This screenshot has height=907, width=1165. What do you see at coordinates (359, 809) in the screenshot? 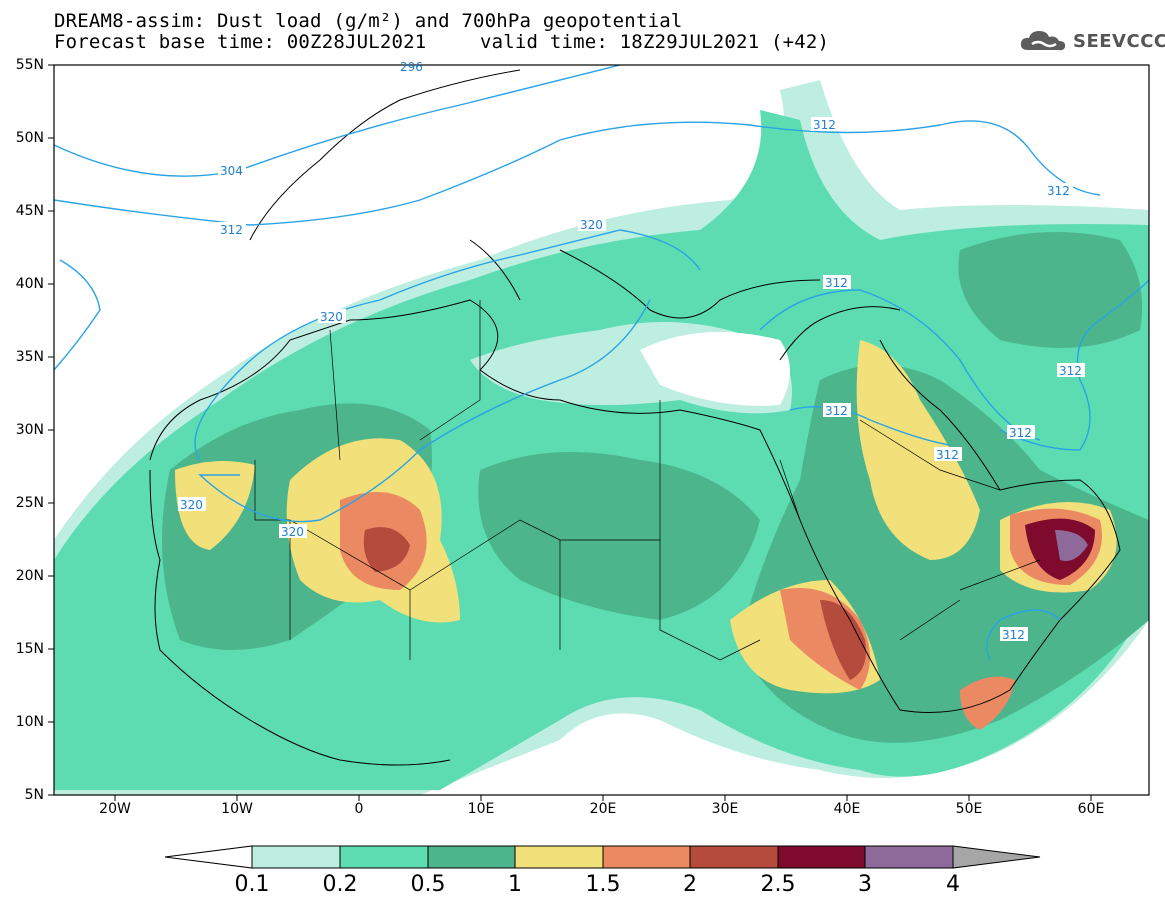
I see `lon-label: 0` at bounding box center [359, 809].